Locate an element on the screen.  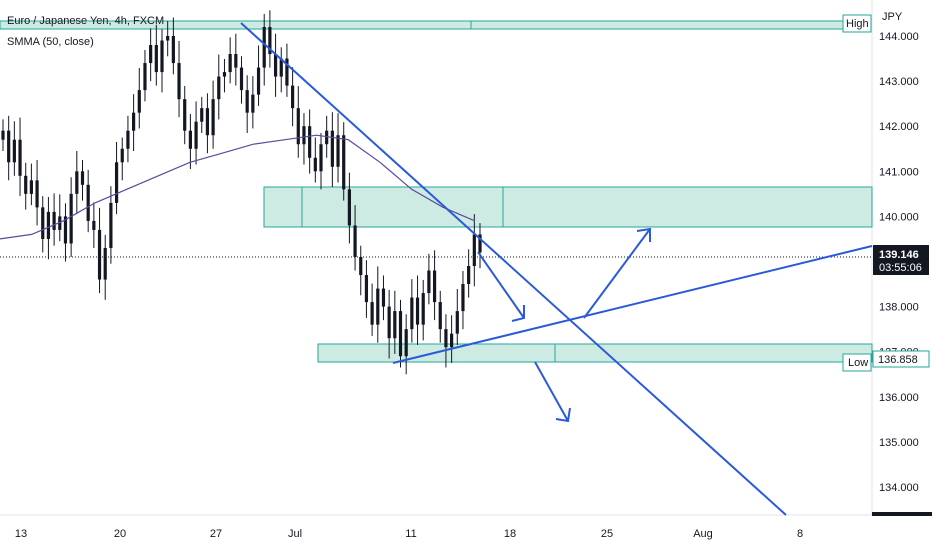
high-label: High is located at coordinates (857, 24).